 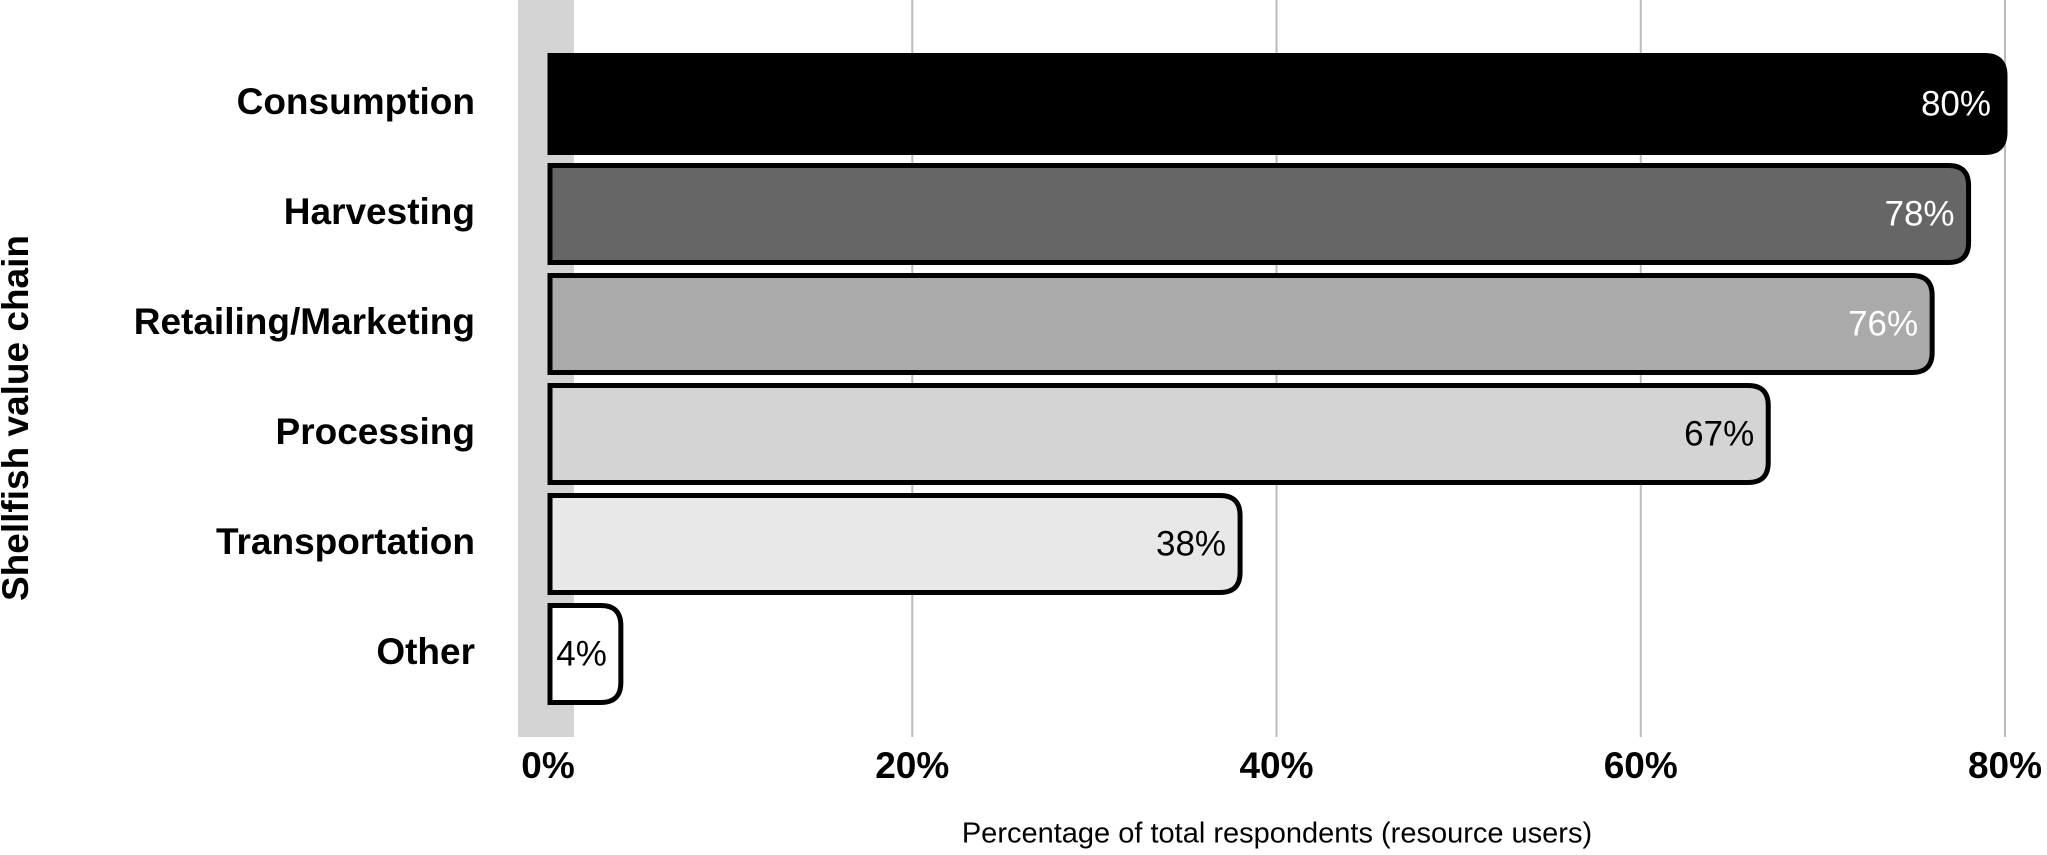 I want to click on category-label: Processing, so click(x=375, y=431).